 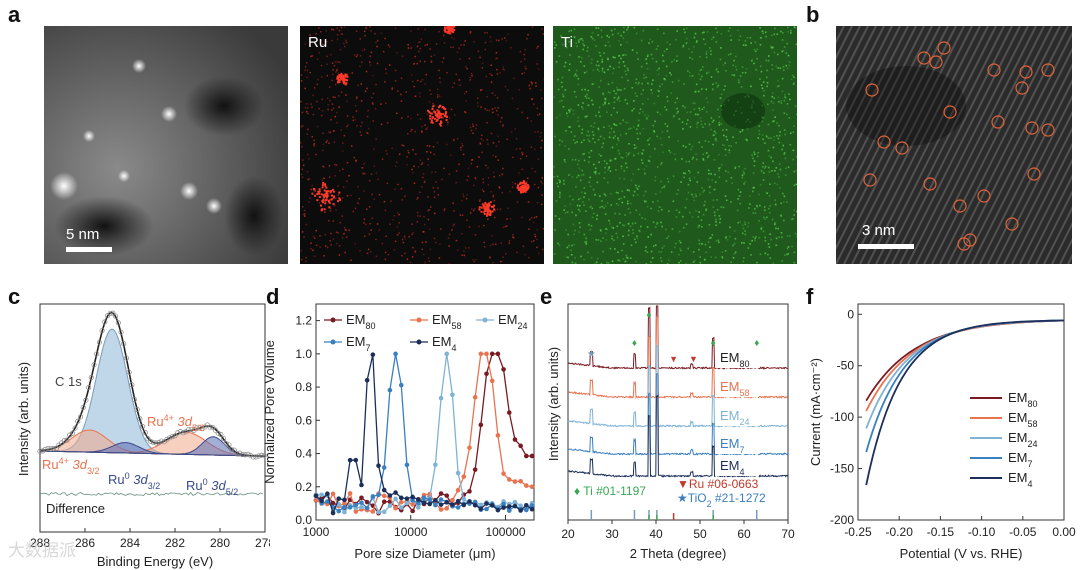 What do you see at coordinates (14, 14) in the screenshot?
I see `panel-a-letter: a` at bounding box center [14, 14].